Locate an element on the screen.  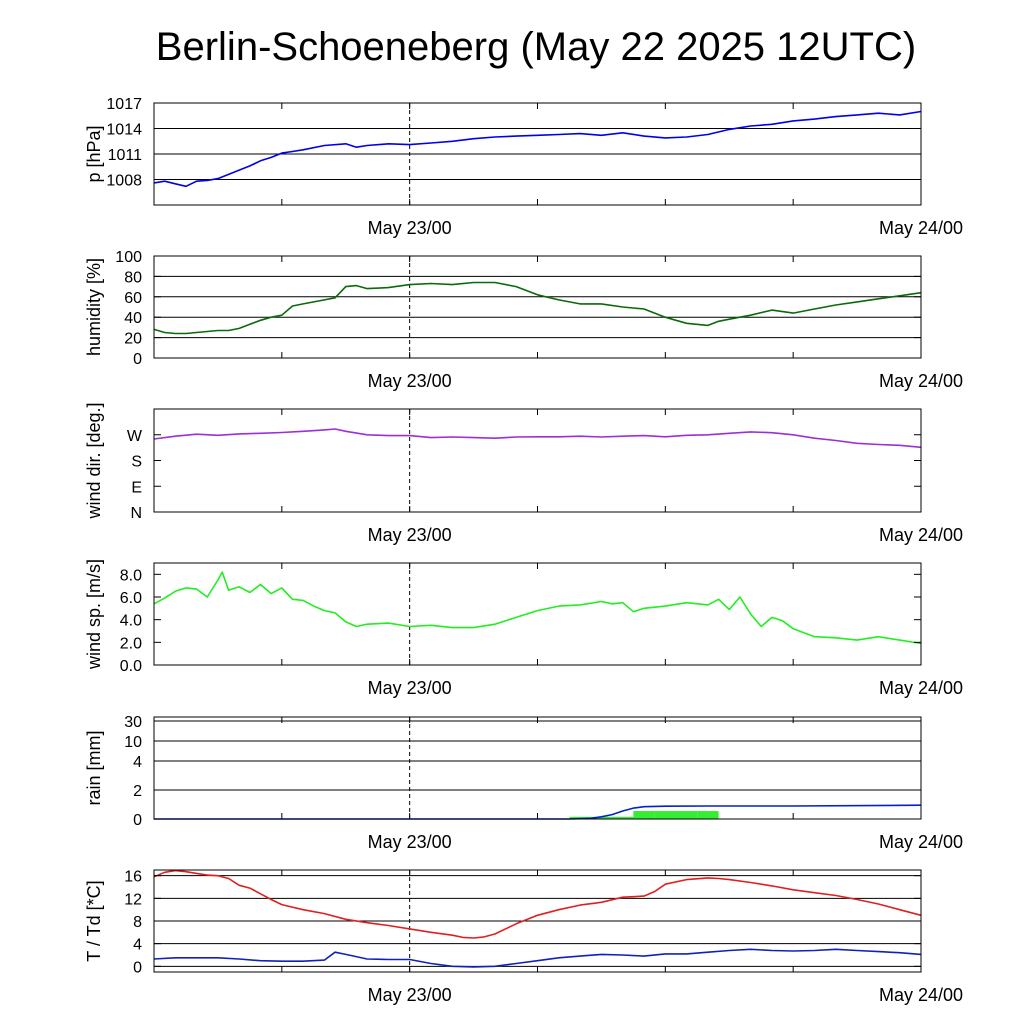
y-tick-label: S is located at coordinates (136, 462).